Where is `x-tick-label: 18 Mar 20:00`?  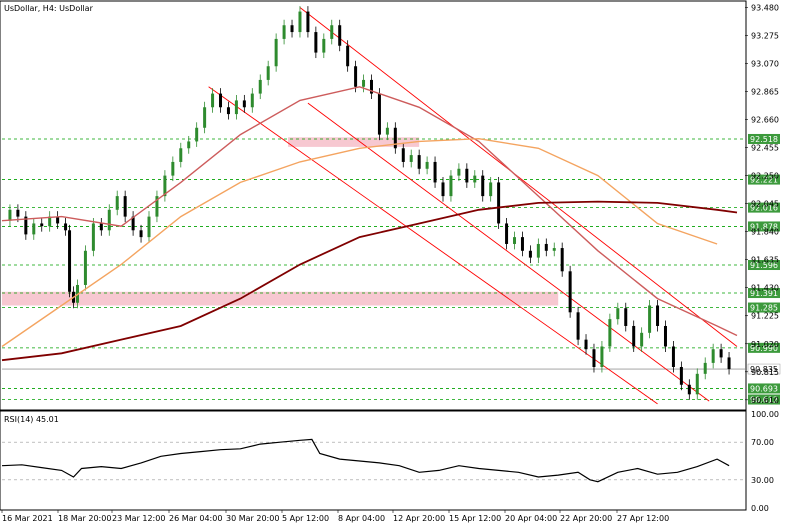
x-tick-label: 18 Mar 20:00 is located at coordinates (84, 518).